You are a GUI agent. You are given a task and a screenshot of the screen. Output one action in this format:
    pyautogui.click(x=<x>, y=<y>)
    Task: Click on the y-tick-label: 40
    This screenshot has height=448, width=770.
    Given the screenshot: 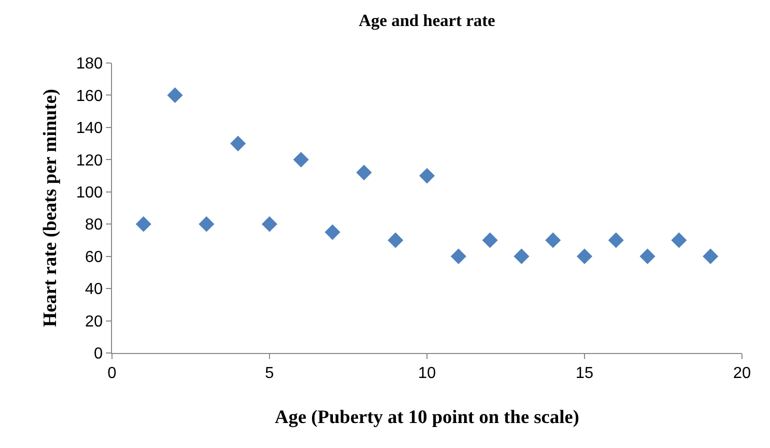 What is the action you would take?
    pyautogui.click(x=94, y=289)
    